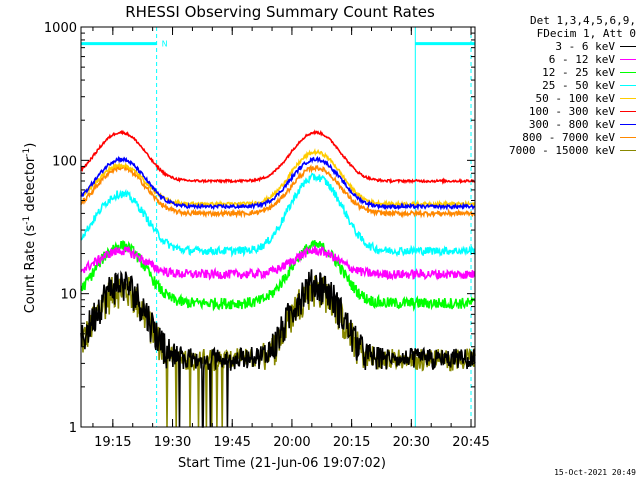 This screenshot has width=640, height=480. I want to click on y-axis-label-sup1: -1, so click(27, 220).